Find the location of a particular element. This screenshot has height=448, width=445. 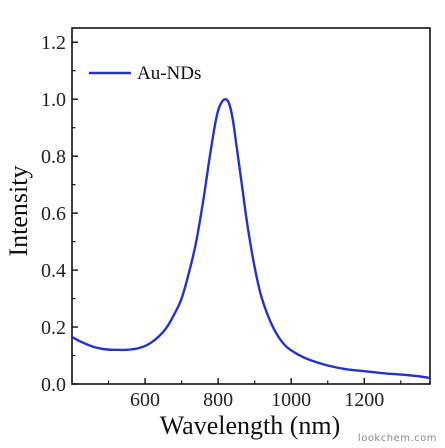

y-tick-label: 0.6 is located at coordinates (53, 214).